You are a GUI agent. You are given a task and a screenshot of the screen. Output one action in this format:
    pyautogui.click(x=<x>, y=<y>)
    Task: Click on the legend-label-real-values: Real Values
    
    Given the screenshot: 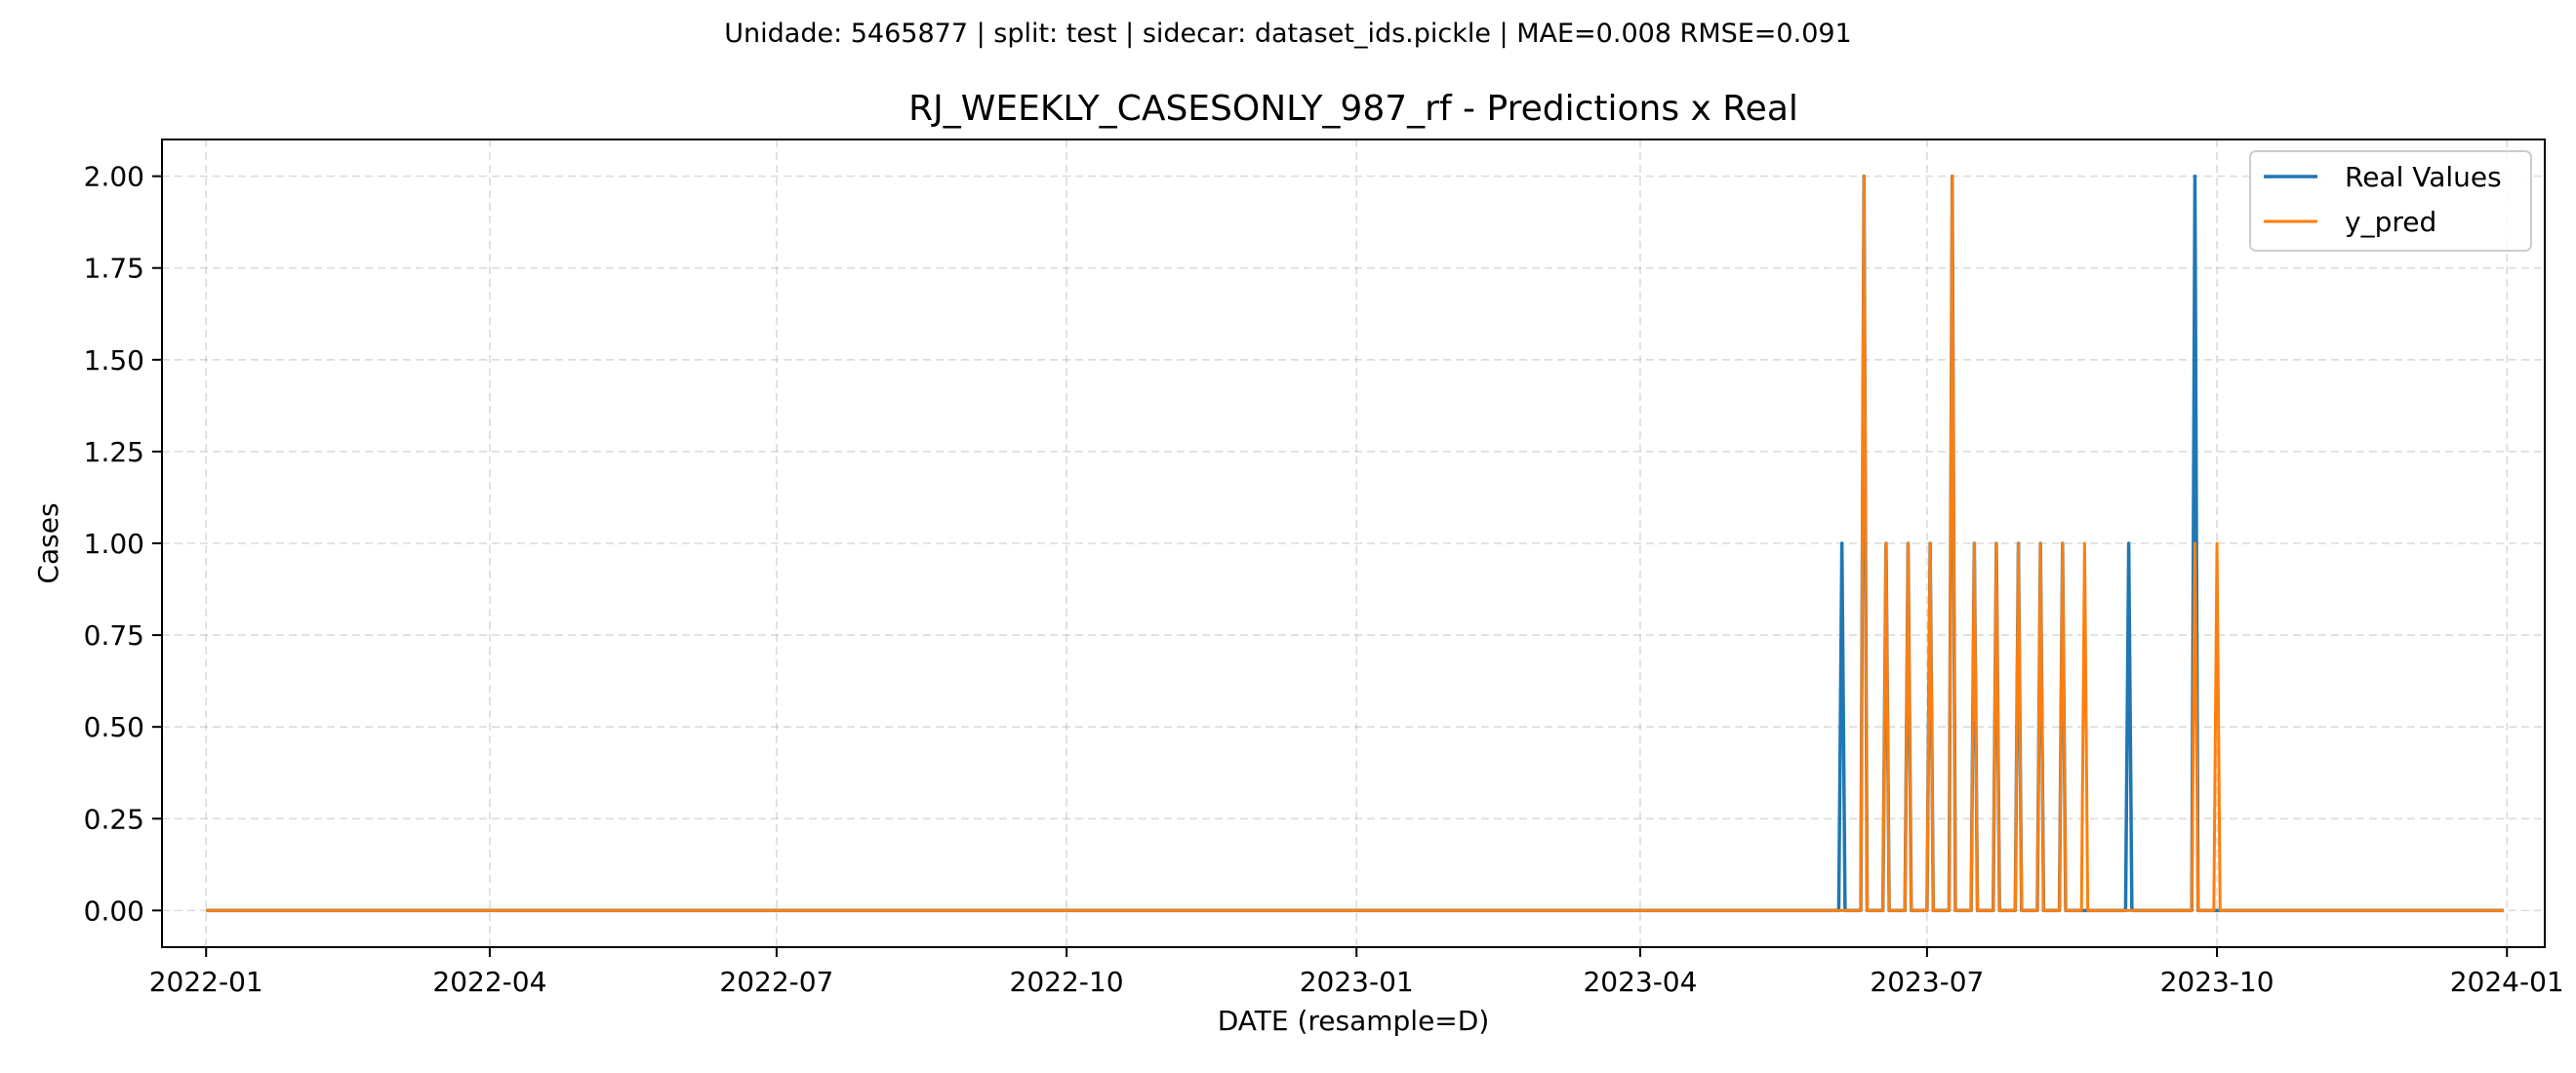 What is the action you would take?
    pyautogui.click(x=2423, y=177)
    